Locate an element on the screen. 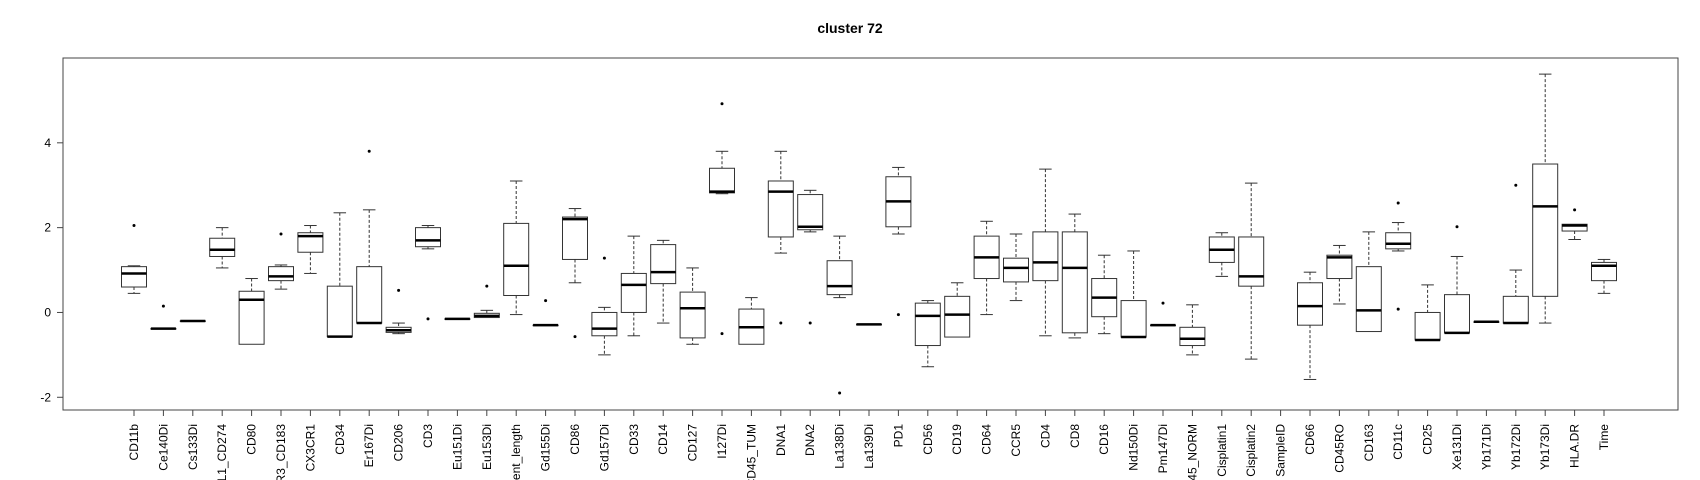 The height and width of the screenshot is (480, 1700). box-group: CD19 is located at coordinates (957, 368).